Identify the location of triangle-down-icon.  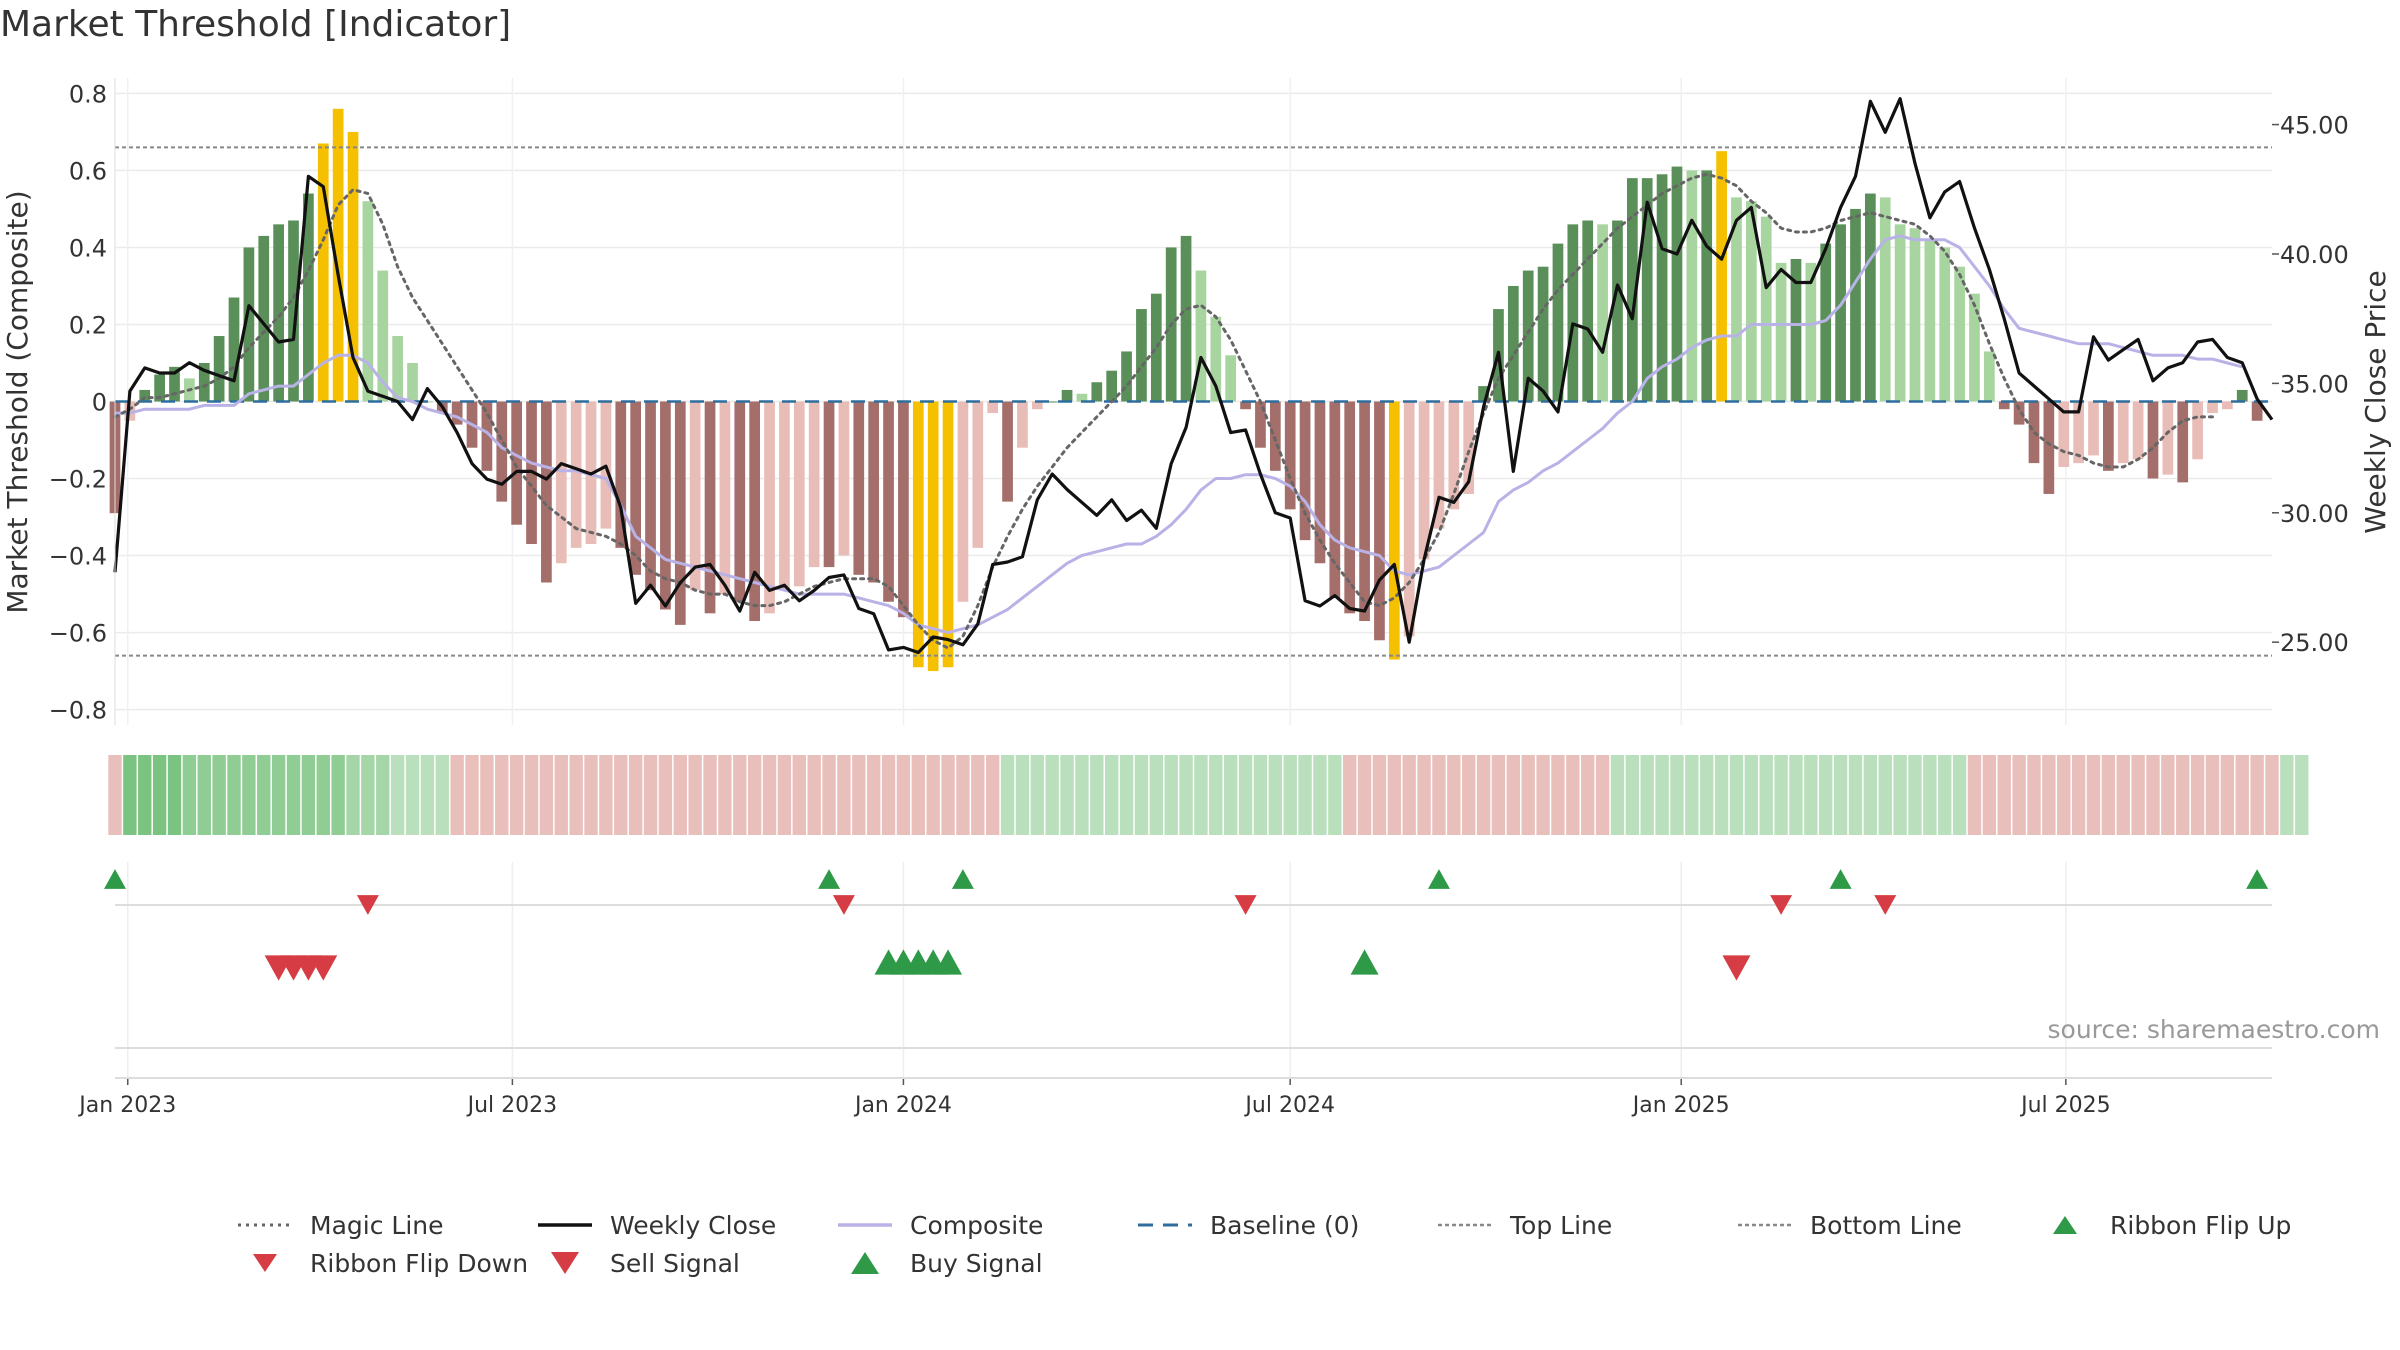
(565, 1263).